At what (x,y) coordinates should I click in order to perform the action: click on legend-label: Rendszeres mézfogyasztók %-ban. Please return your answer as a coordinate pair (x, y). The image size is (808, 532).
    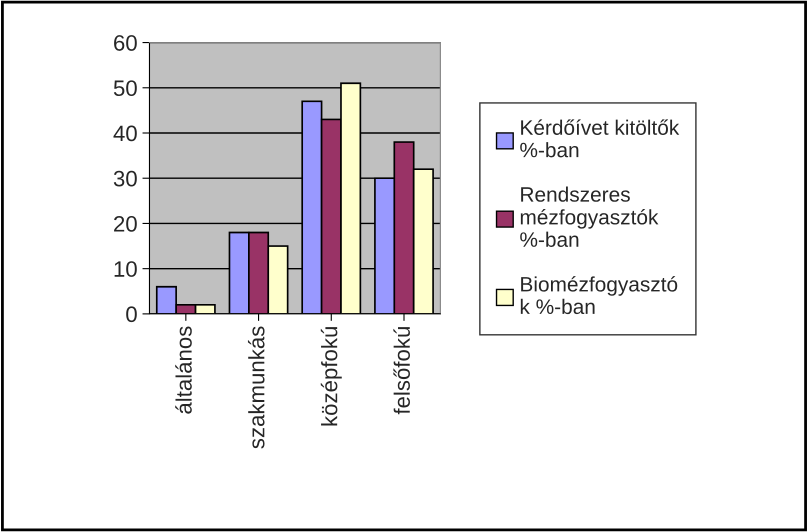
    Looking at the image, I should click on (589, 216).